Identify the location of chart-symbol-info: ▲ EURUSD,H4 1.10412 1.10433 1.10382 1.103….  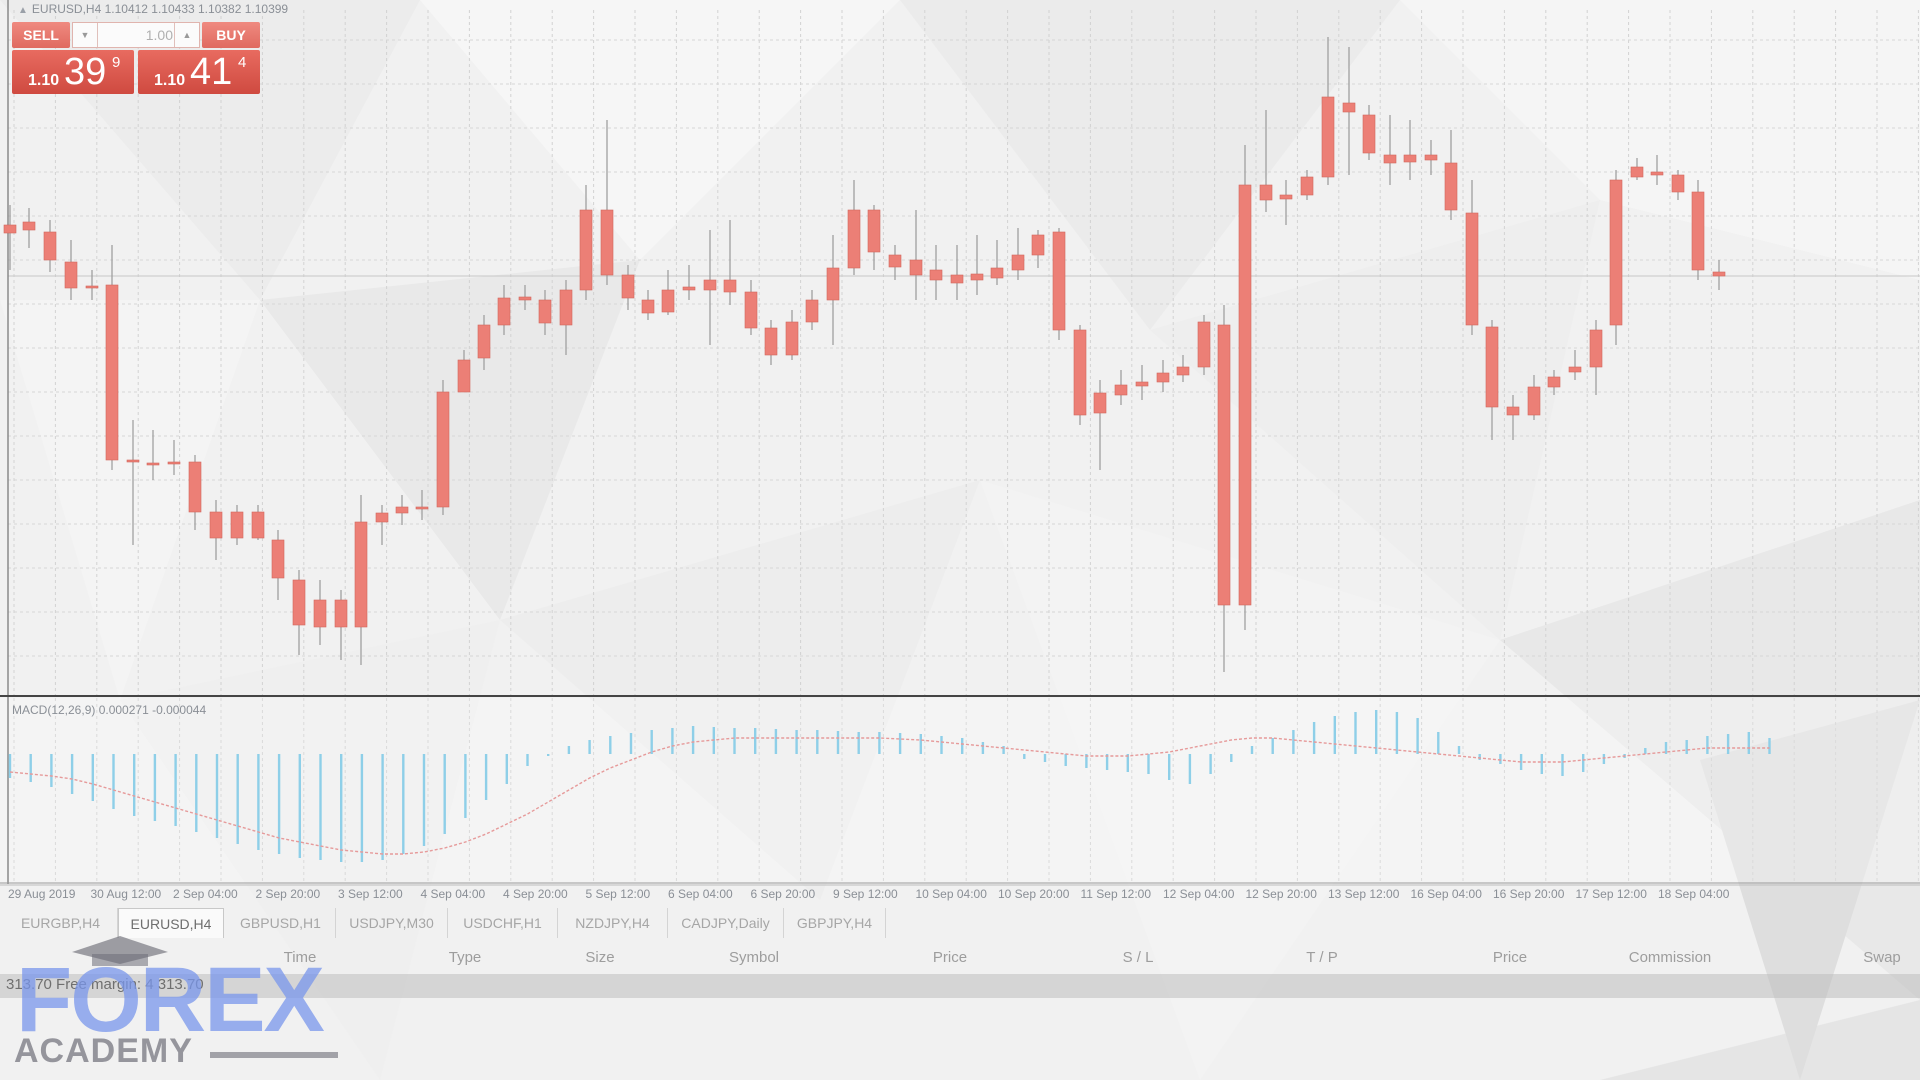
(153, 9).